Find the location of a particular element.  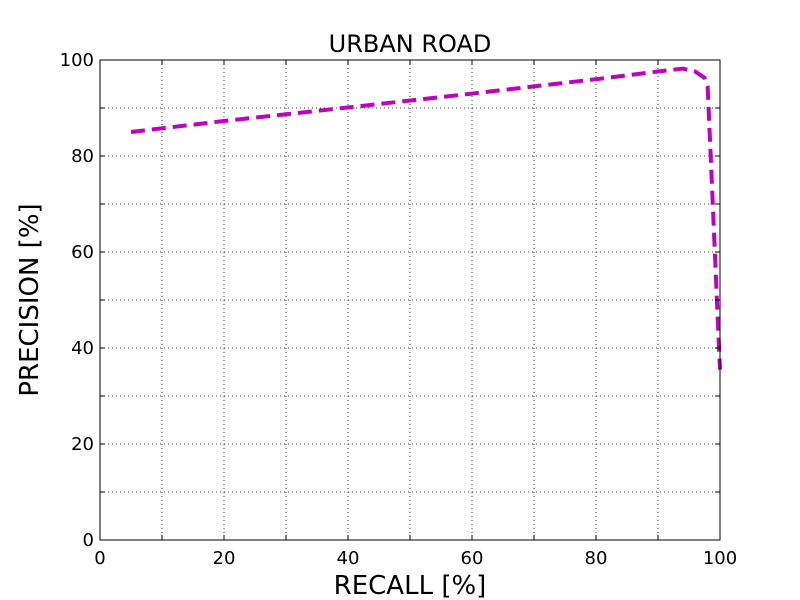

y-tick-label: 0 is located at coordinates (88, 540).